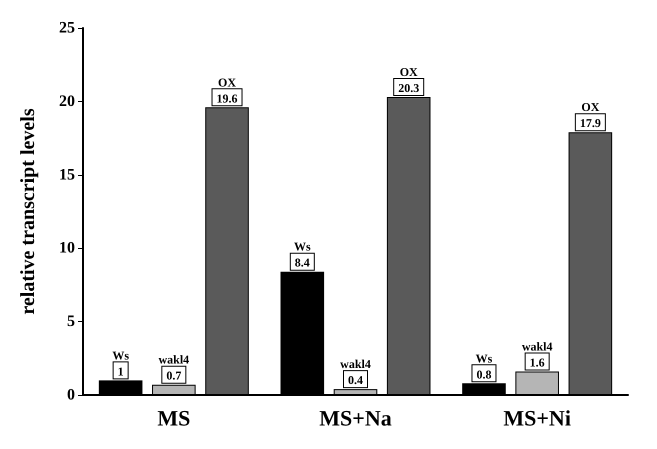 This screenshot has width=657, height=449. I want to click on y-tick-label: 25, so click(67, 28).